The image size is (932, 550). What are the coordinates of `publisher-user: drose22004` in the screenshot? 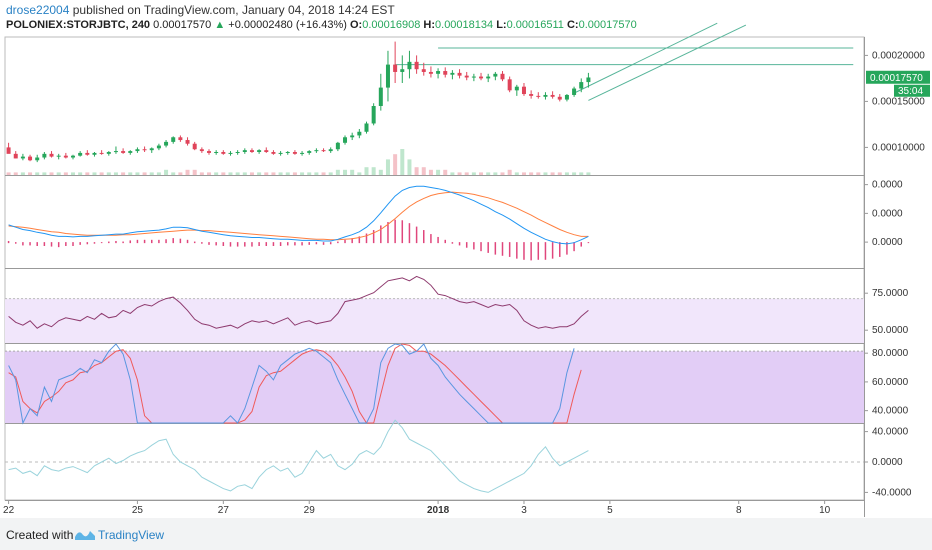 It's located at (38, 10).